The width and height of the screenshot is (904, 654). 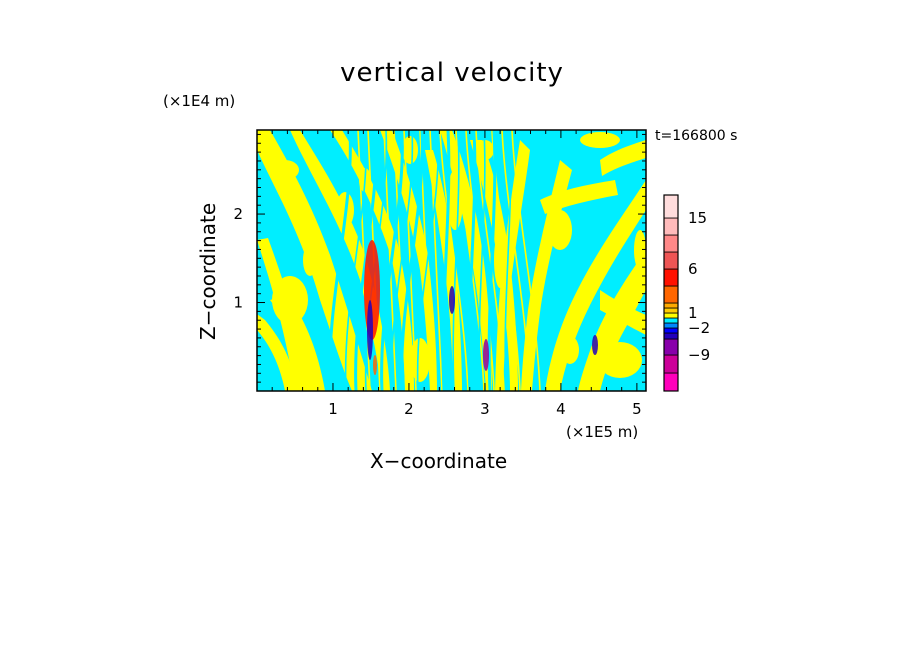 What do you see at coordinates (602, 432) in the screenshot?
I see `x-axis-unit: (×1E5 m)` at bounding box center [602, 432].